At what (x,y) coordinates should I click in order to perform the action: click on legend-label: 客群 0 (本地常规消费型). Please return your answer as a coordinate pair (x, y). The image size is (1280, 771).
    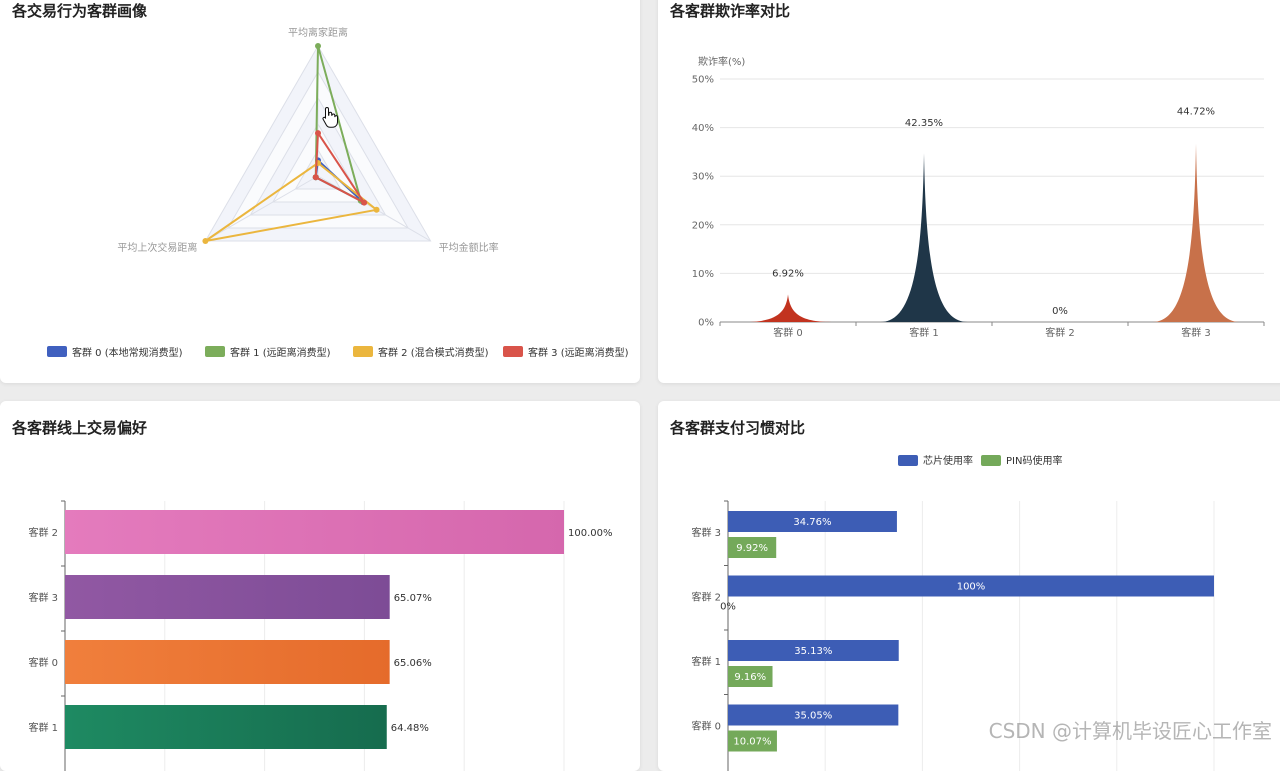
    Looking at the image, I should click on (127, 352).